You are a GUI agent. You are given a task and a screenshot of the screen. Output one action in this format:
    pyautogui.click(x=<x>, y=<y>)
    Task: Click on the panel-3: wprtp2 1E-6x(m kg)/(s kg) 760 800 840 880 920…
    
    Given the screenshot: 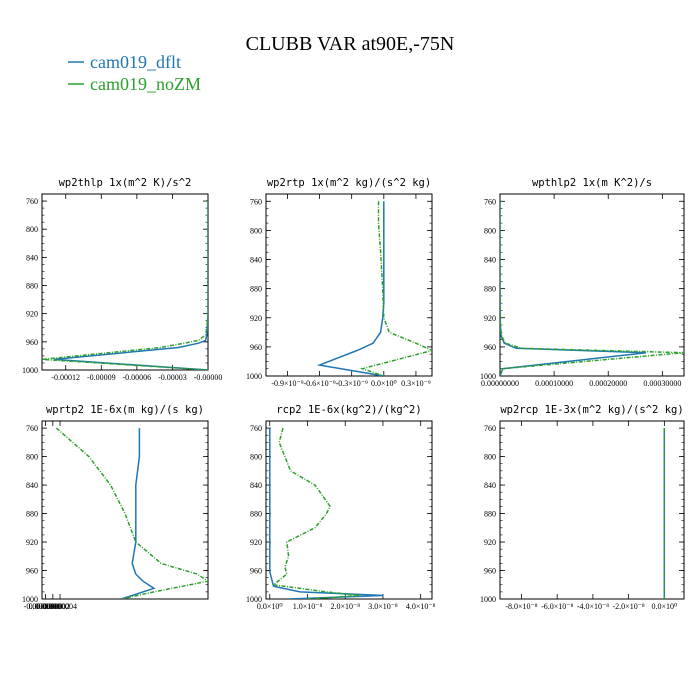 What is the action you would take?
    pyautogui.click(x=115, y=507)
    